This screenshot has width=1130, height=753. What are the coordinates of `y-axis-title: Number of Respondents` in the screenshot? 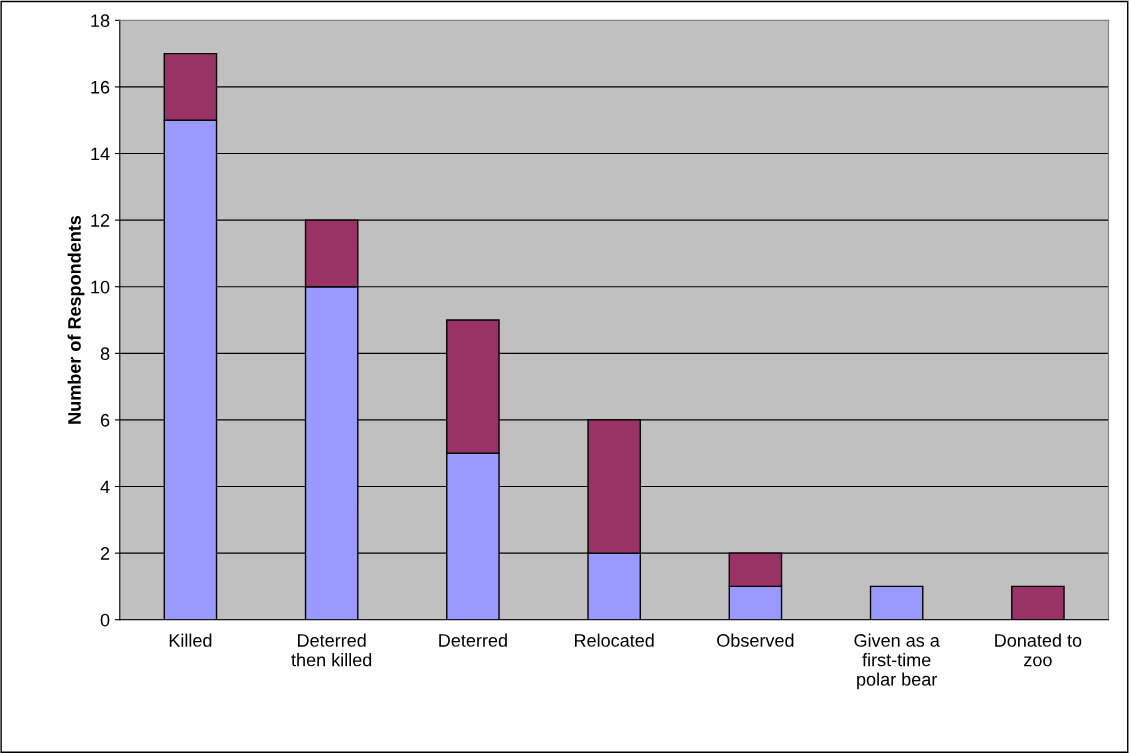 It's located at (76, 319).